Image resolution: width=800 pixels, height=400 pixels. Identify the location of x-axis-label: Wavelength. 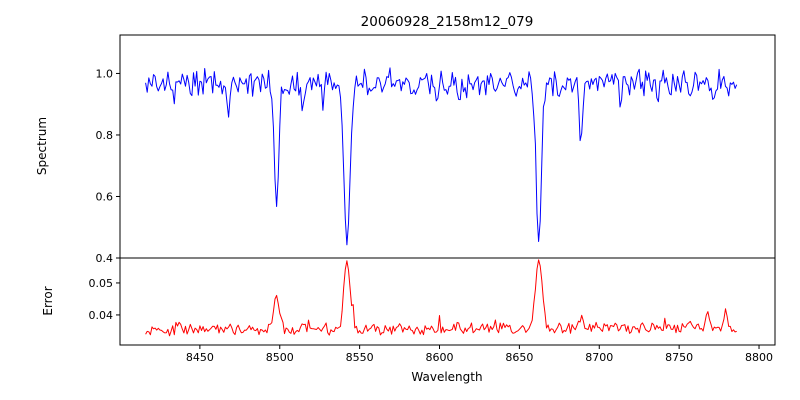
(446, 377).